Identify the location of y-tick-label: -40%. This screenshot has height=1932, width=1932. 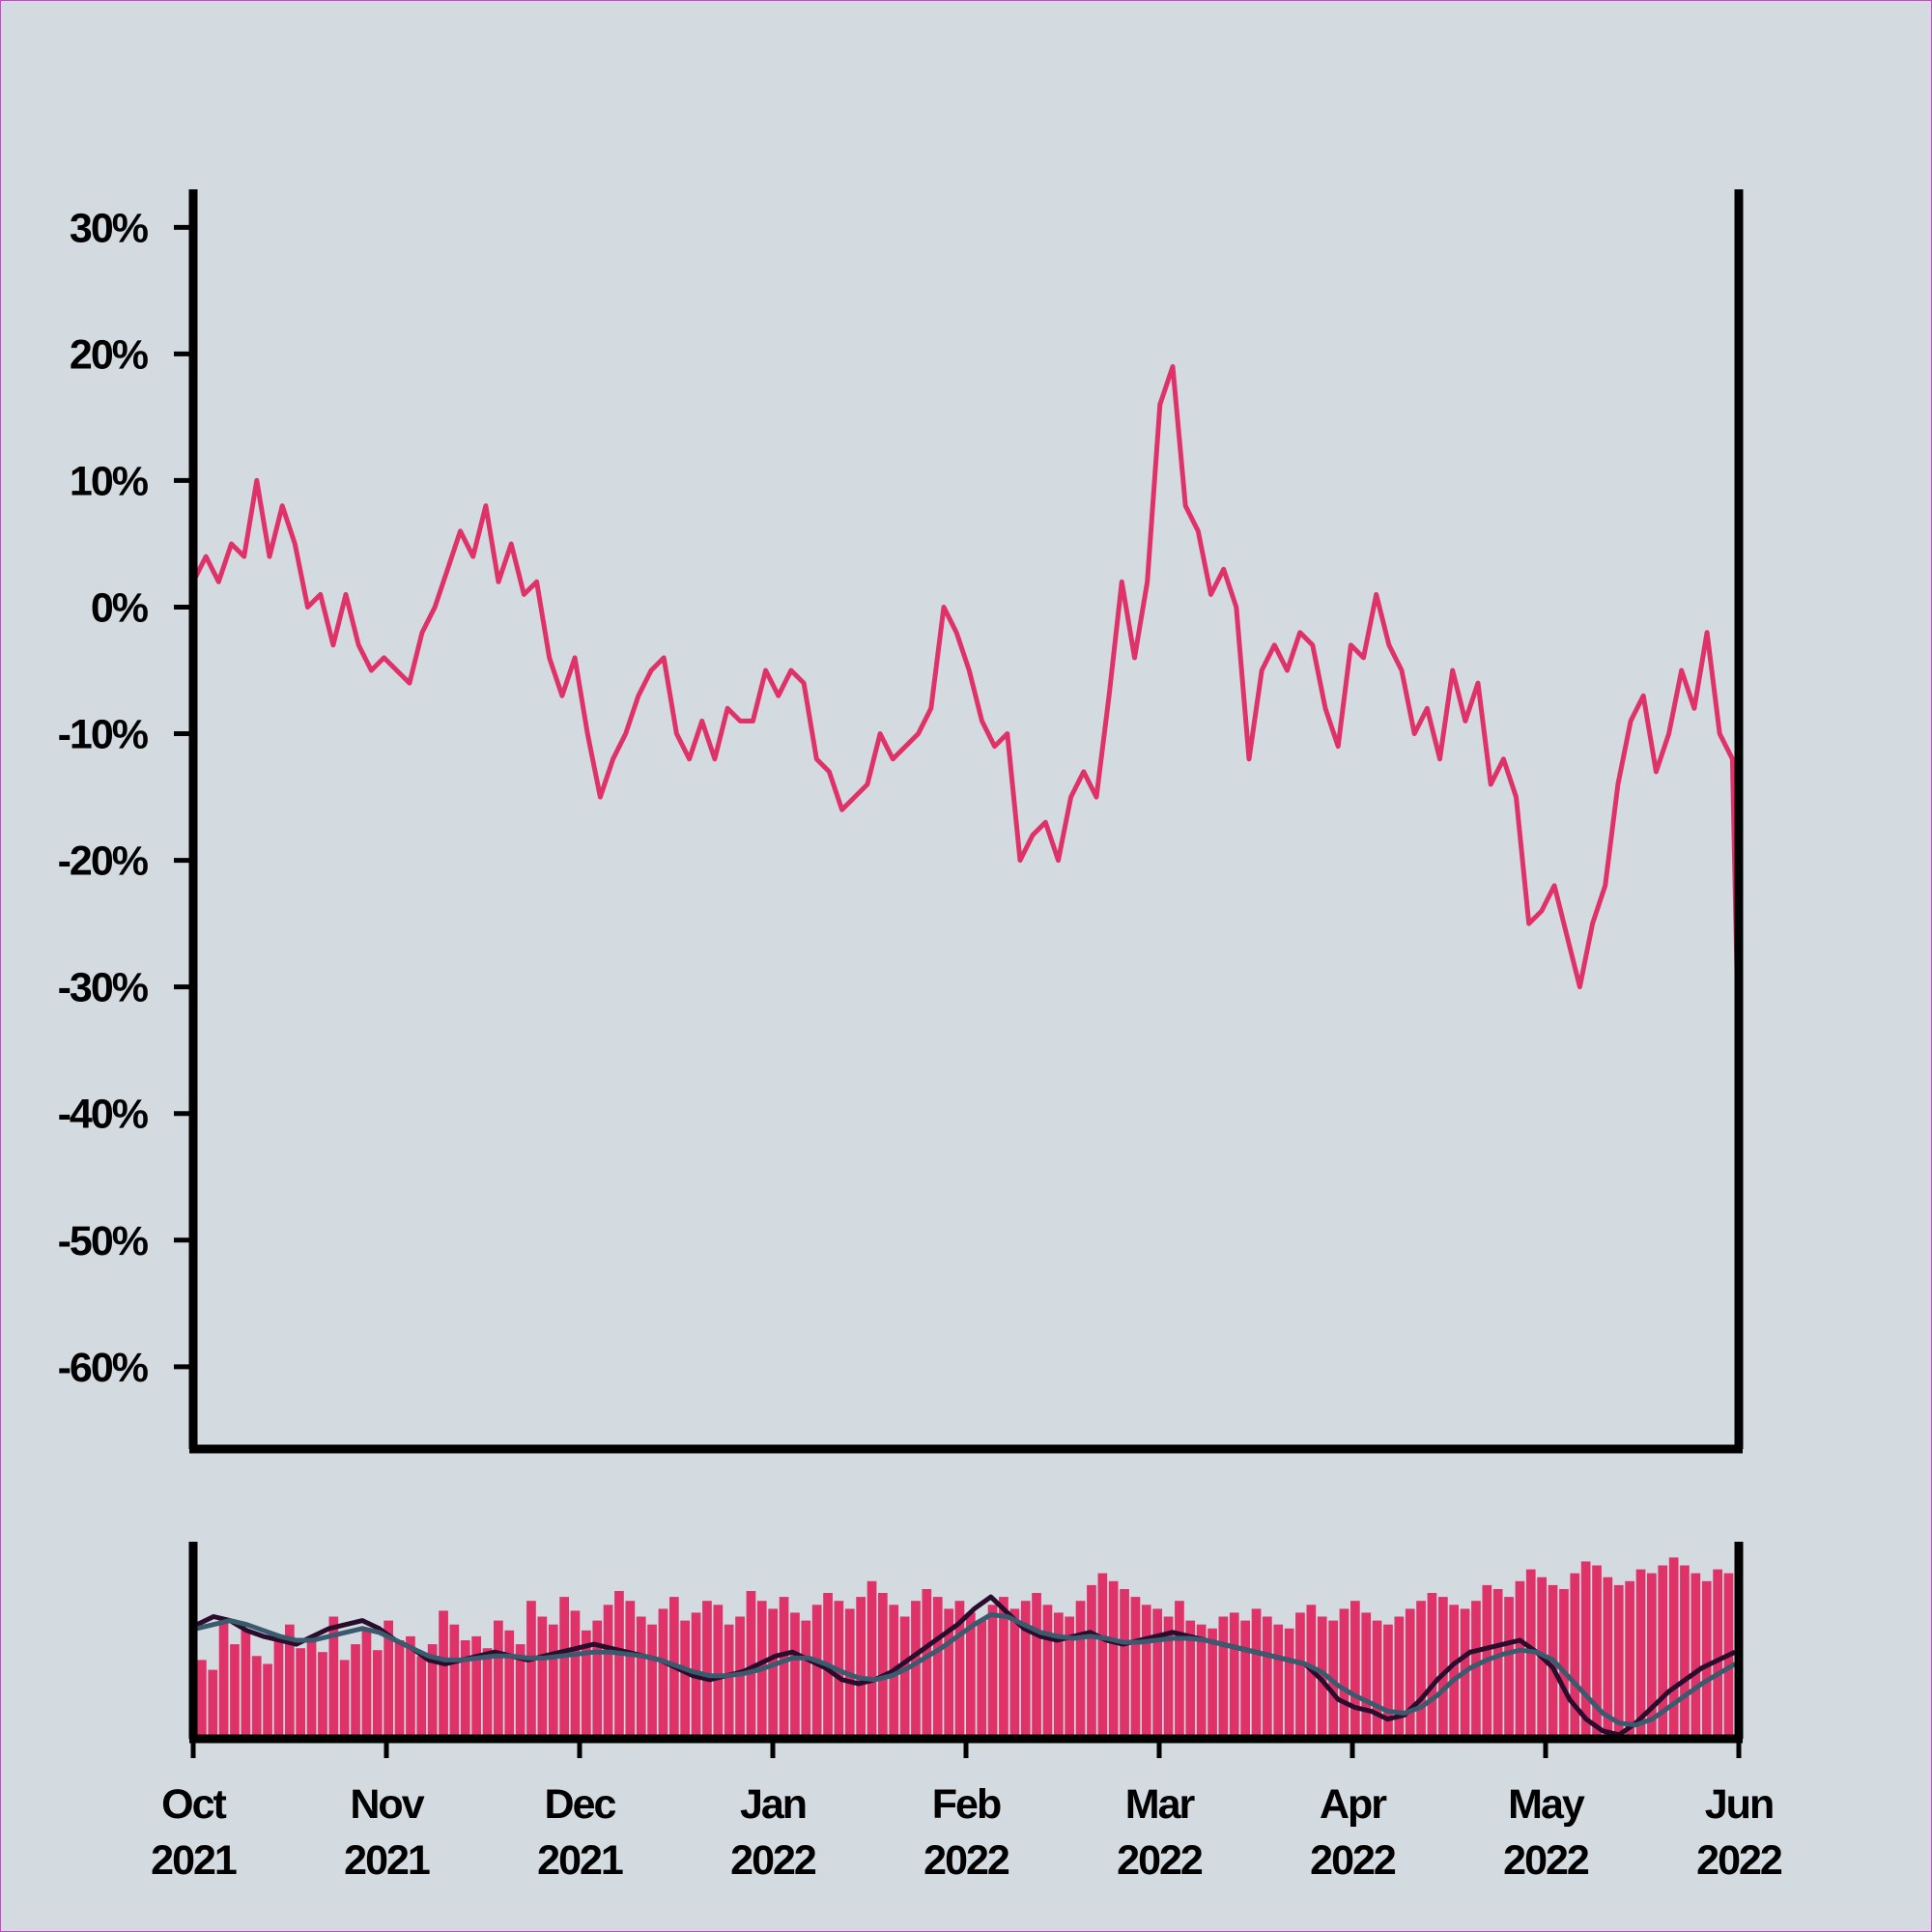
(103, 1115).